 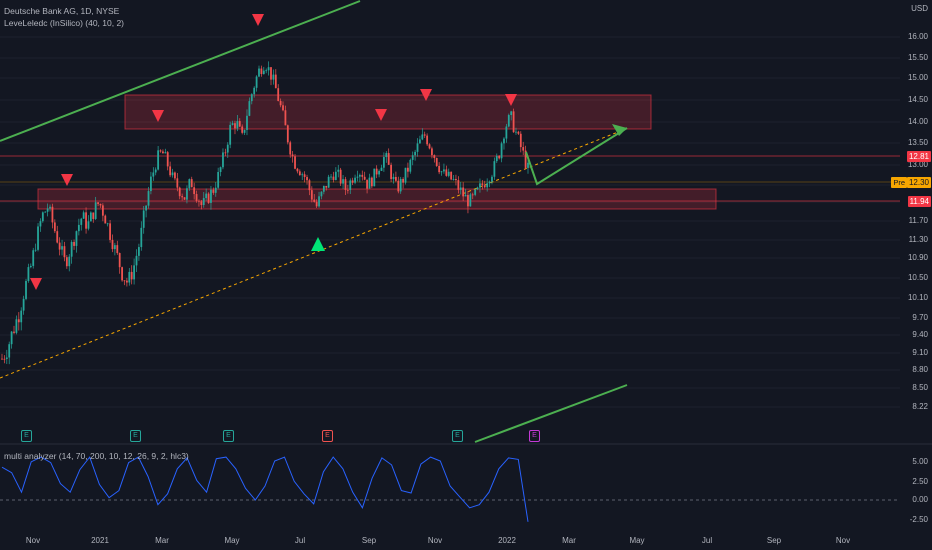 I want to click on lower-trendline, so click(x=551, y=413).